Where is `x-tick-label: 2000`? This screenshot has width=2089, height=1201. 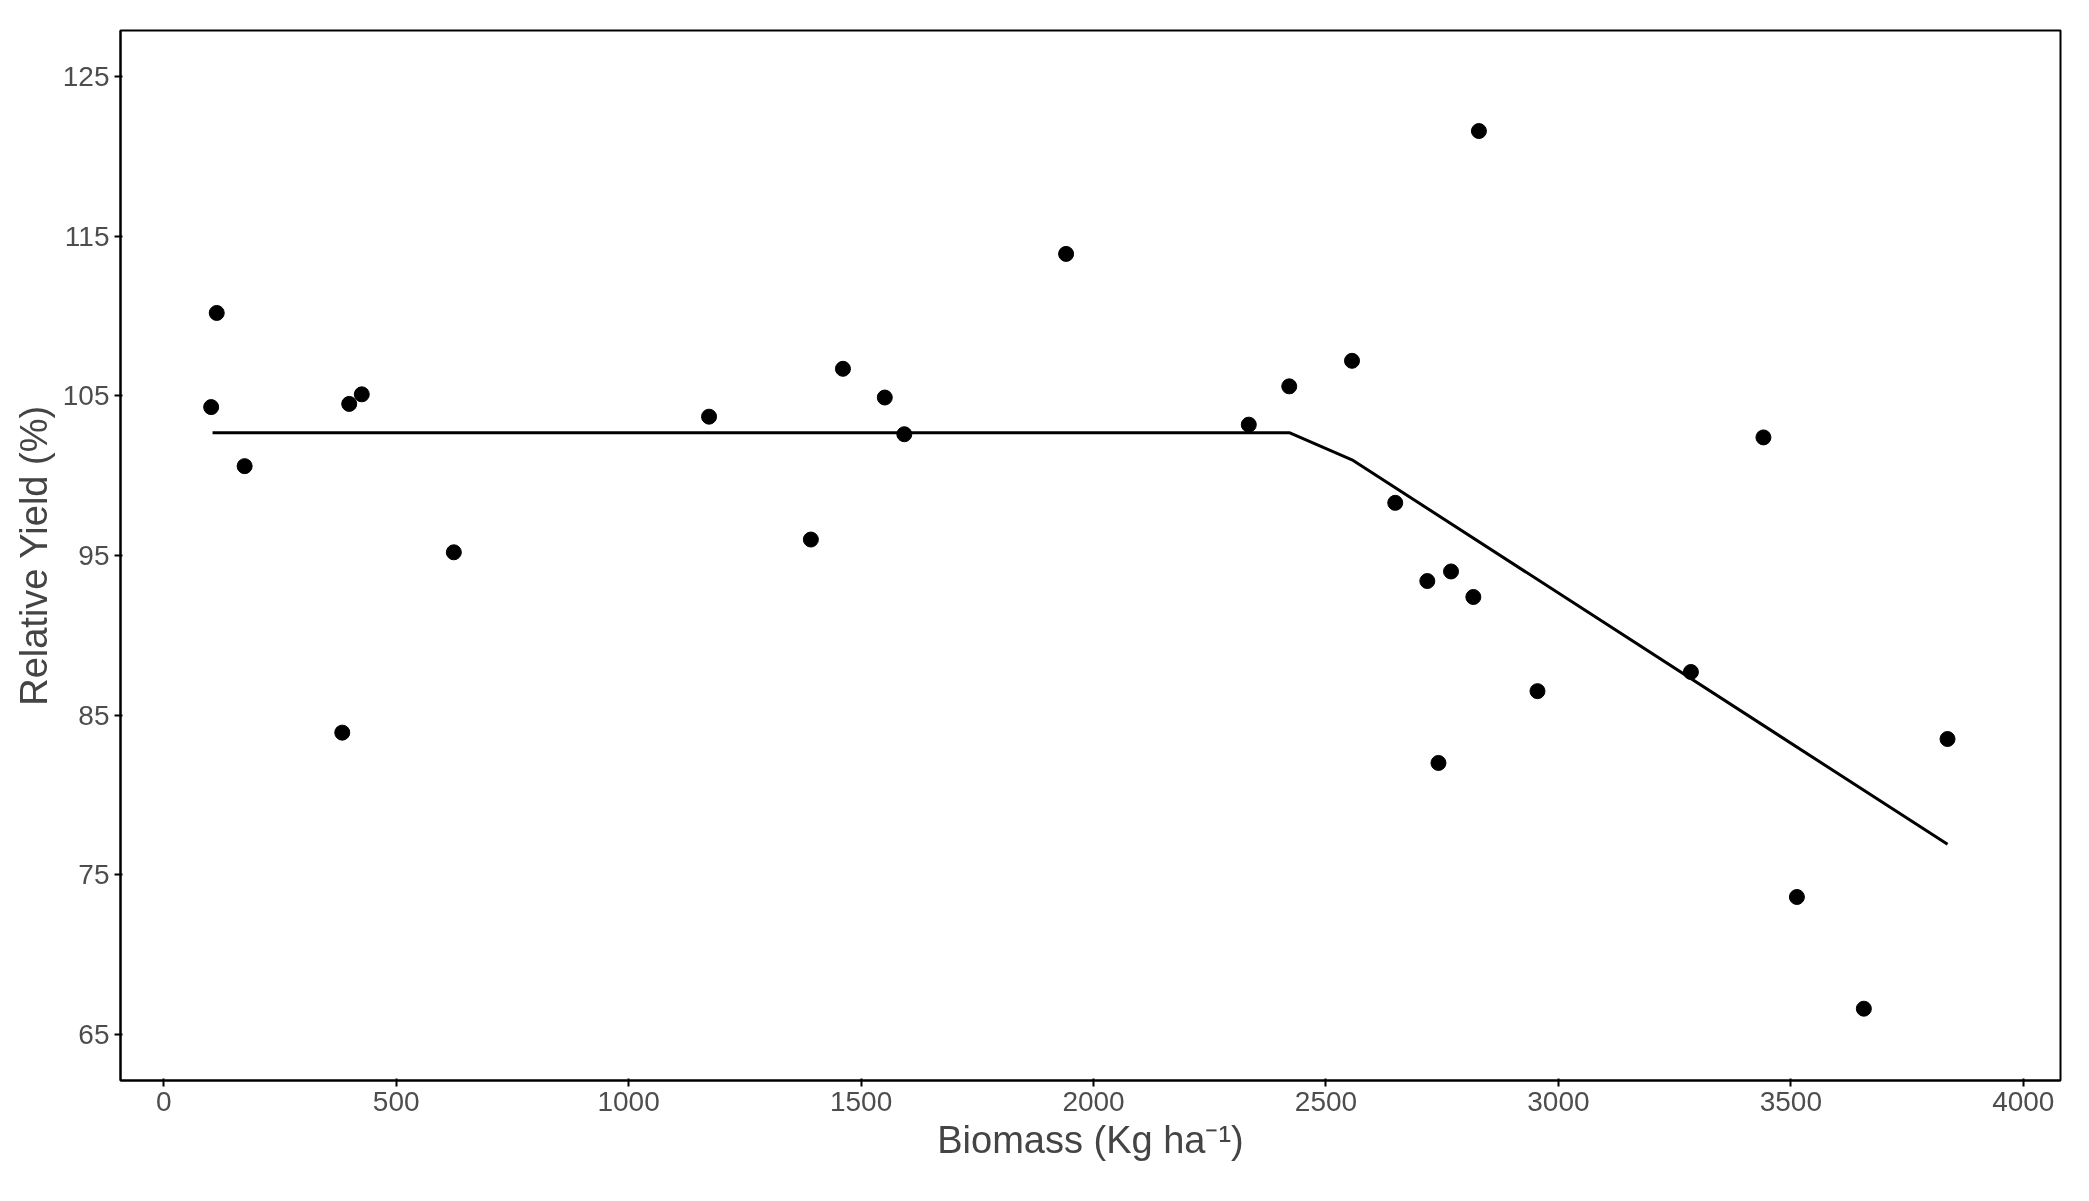 x-tick-label: 2000 is located at coordinates (1093, 1101).